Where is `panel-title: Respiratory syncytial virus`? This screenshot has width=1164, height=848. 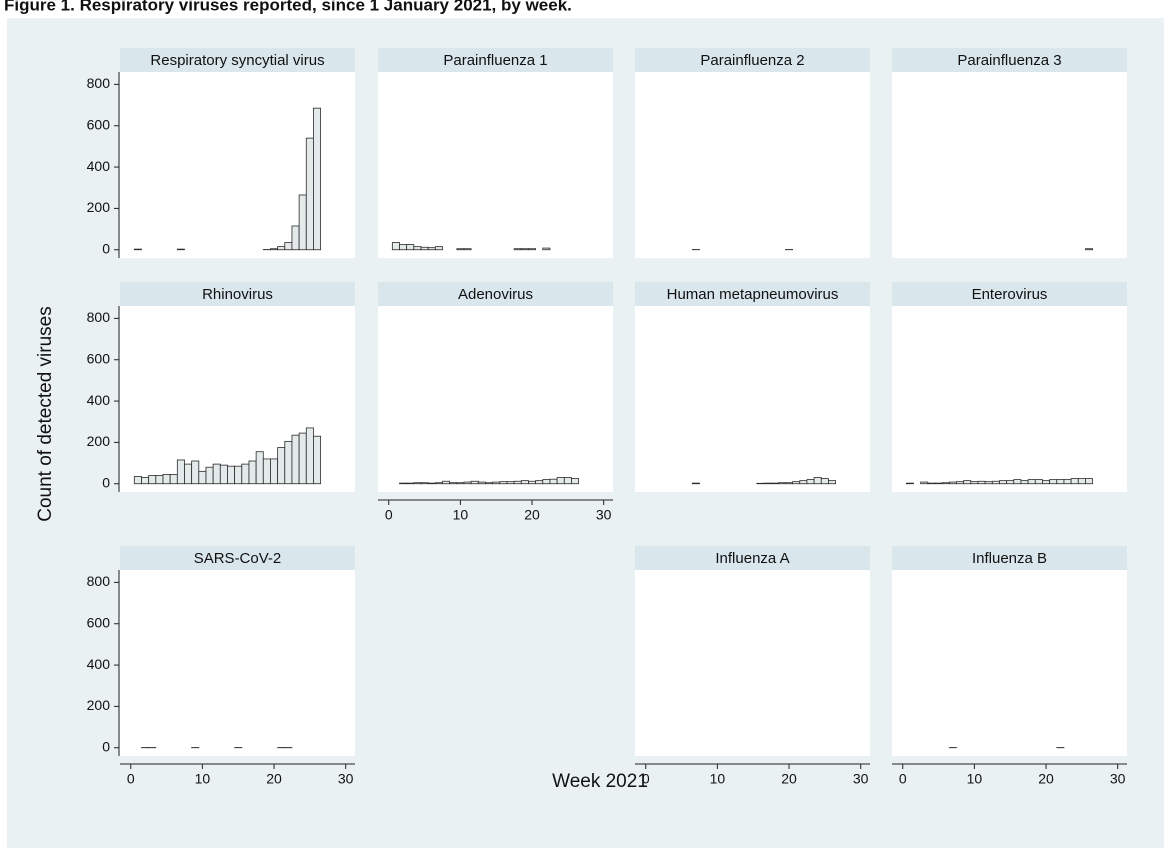
panel-title: Respiratory syncytial virus is located at coordinates (237, 60).